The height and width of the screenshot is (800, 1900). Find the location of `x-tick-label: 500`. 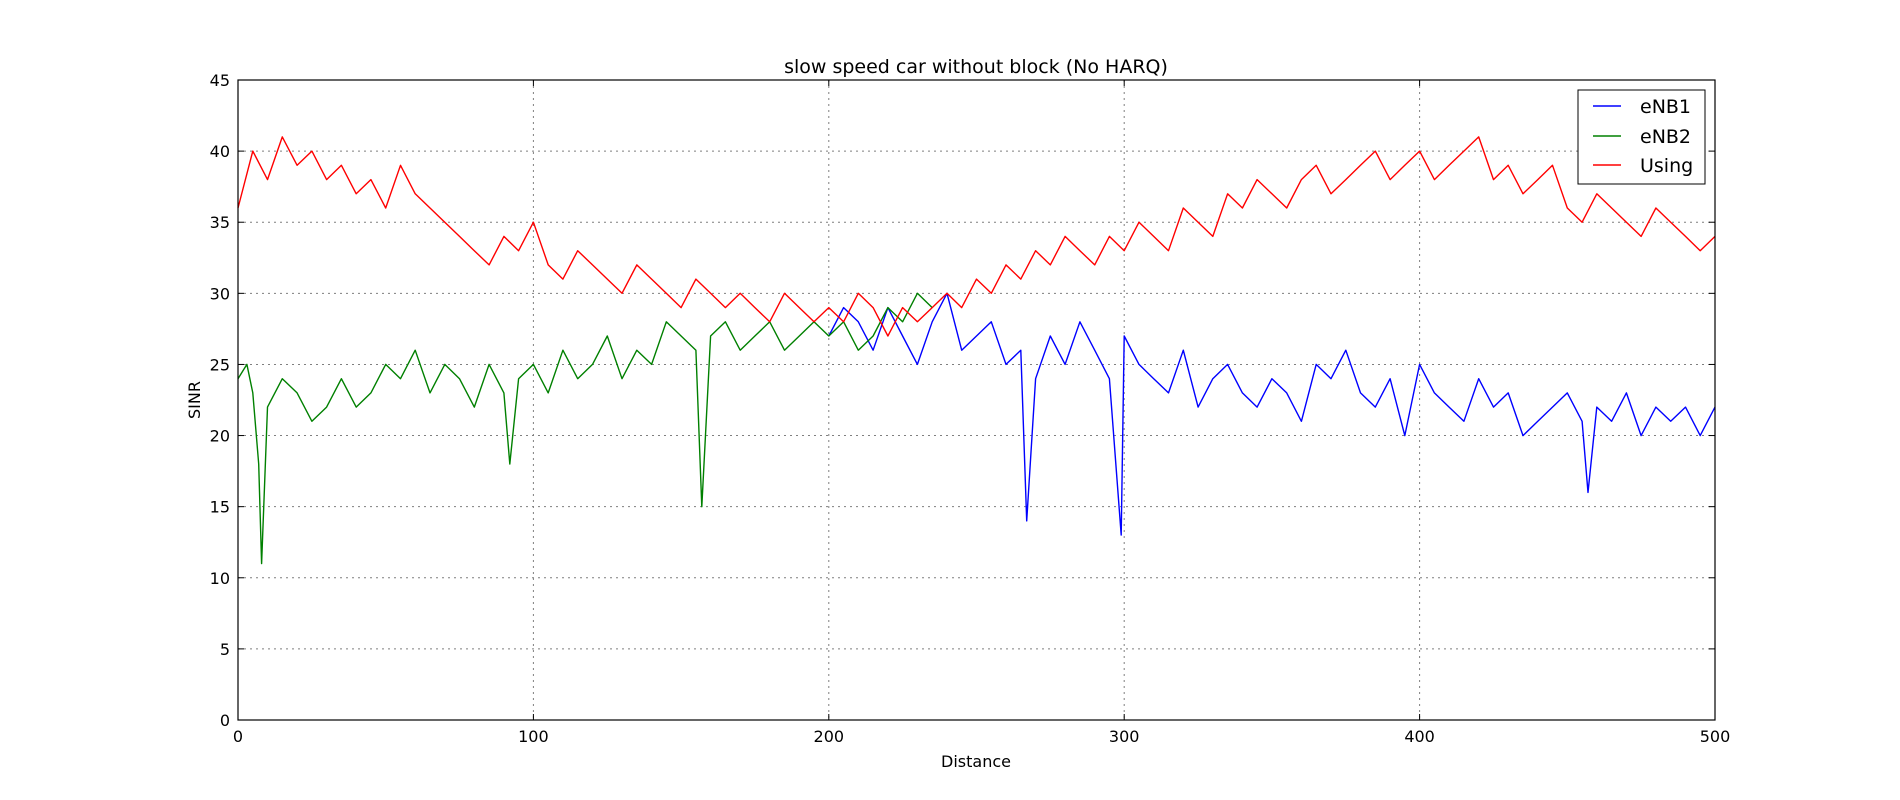

x-tick-label: 500 is located at coordinates (1715, 736).